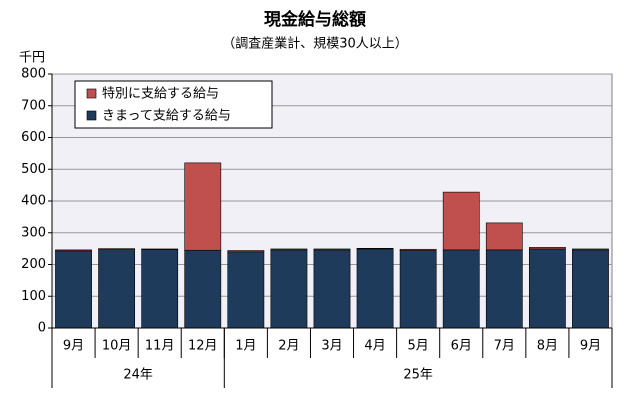 This screenshot has width=630, height=400. I want to click on y-tick-label: 800, so click(33, 74).